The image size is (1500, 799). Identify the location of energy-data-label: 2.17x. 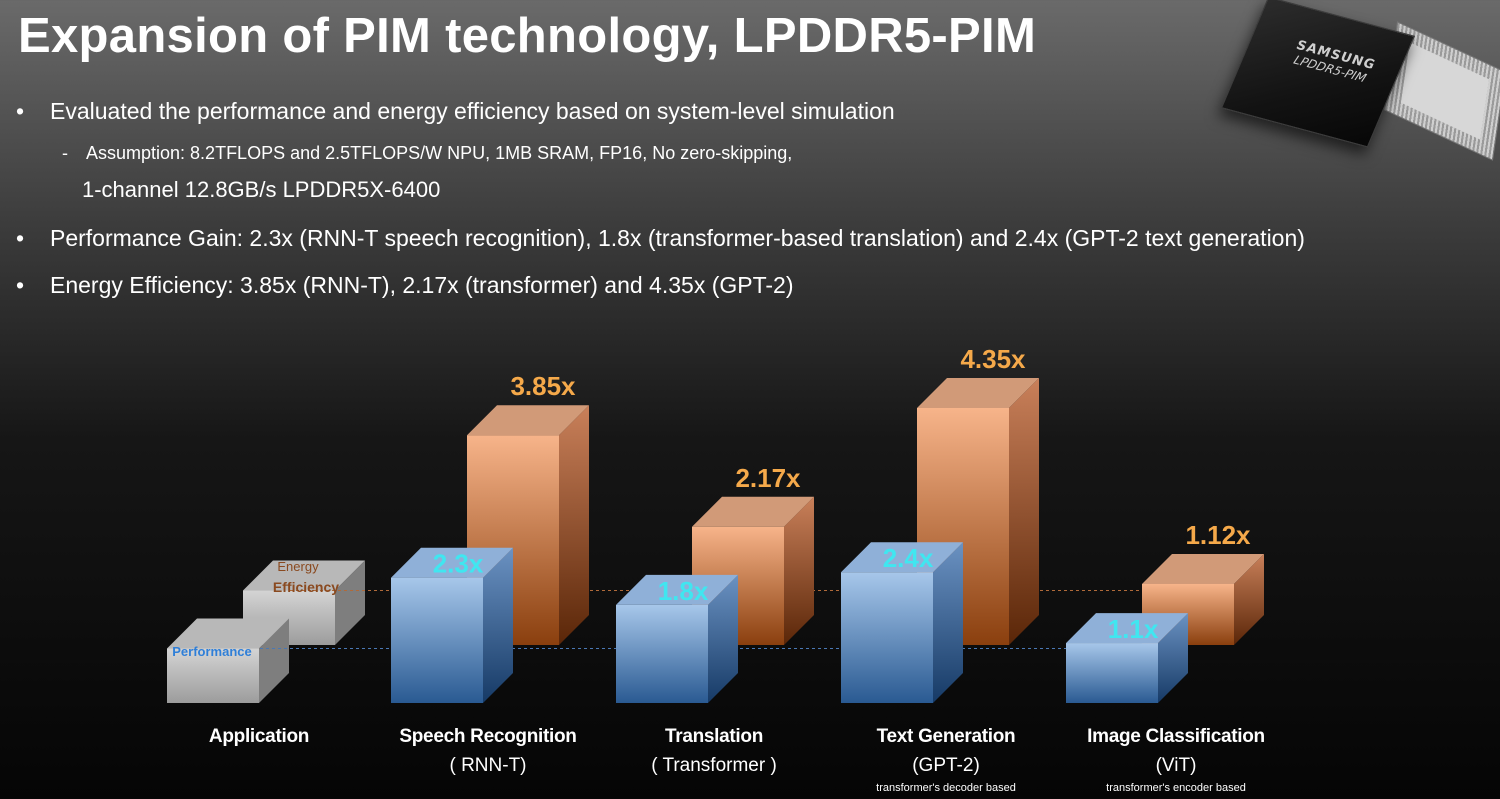
(768, 478).